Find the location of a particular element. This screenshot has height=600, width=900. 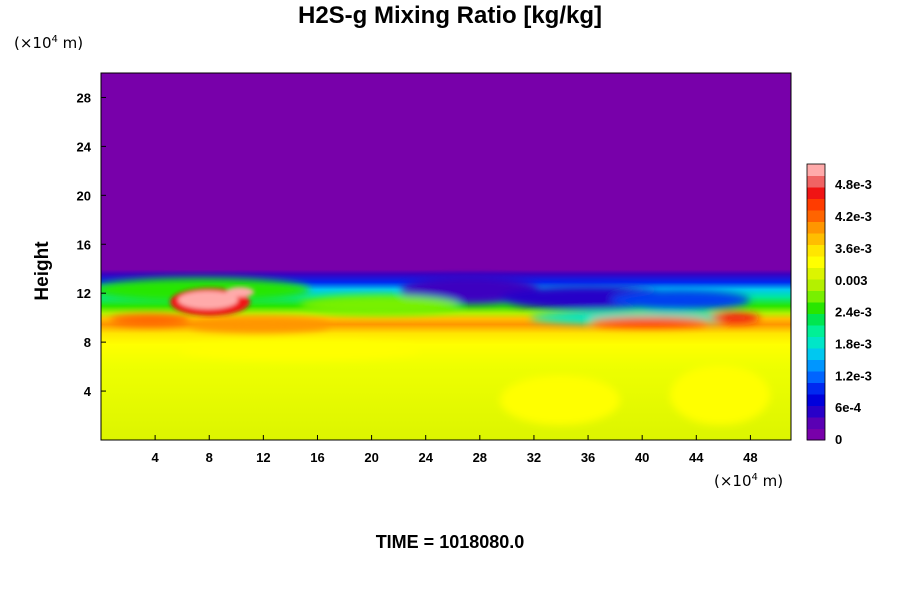

chart-title: H2S-g Mixing Ratio [kg/kg] is located at coordinates (449, 15).